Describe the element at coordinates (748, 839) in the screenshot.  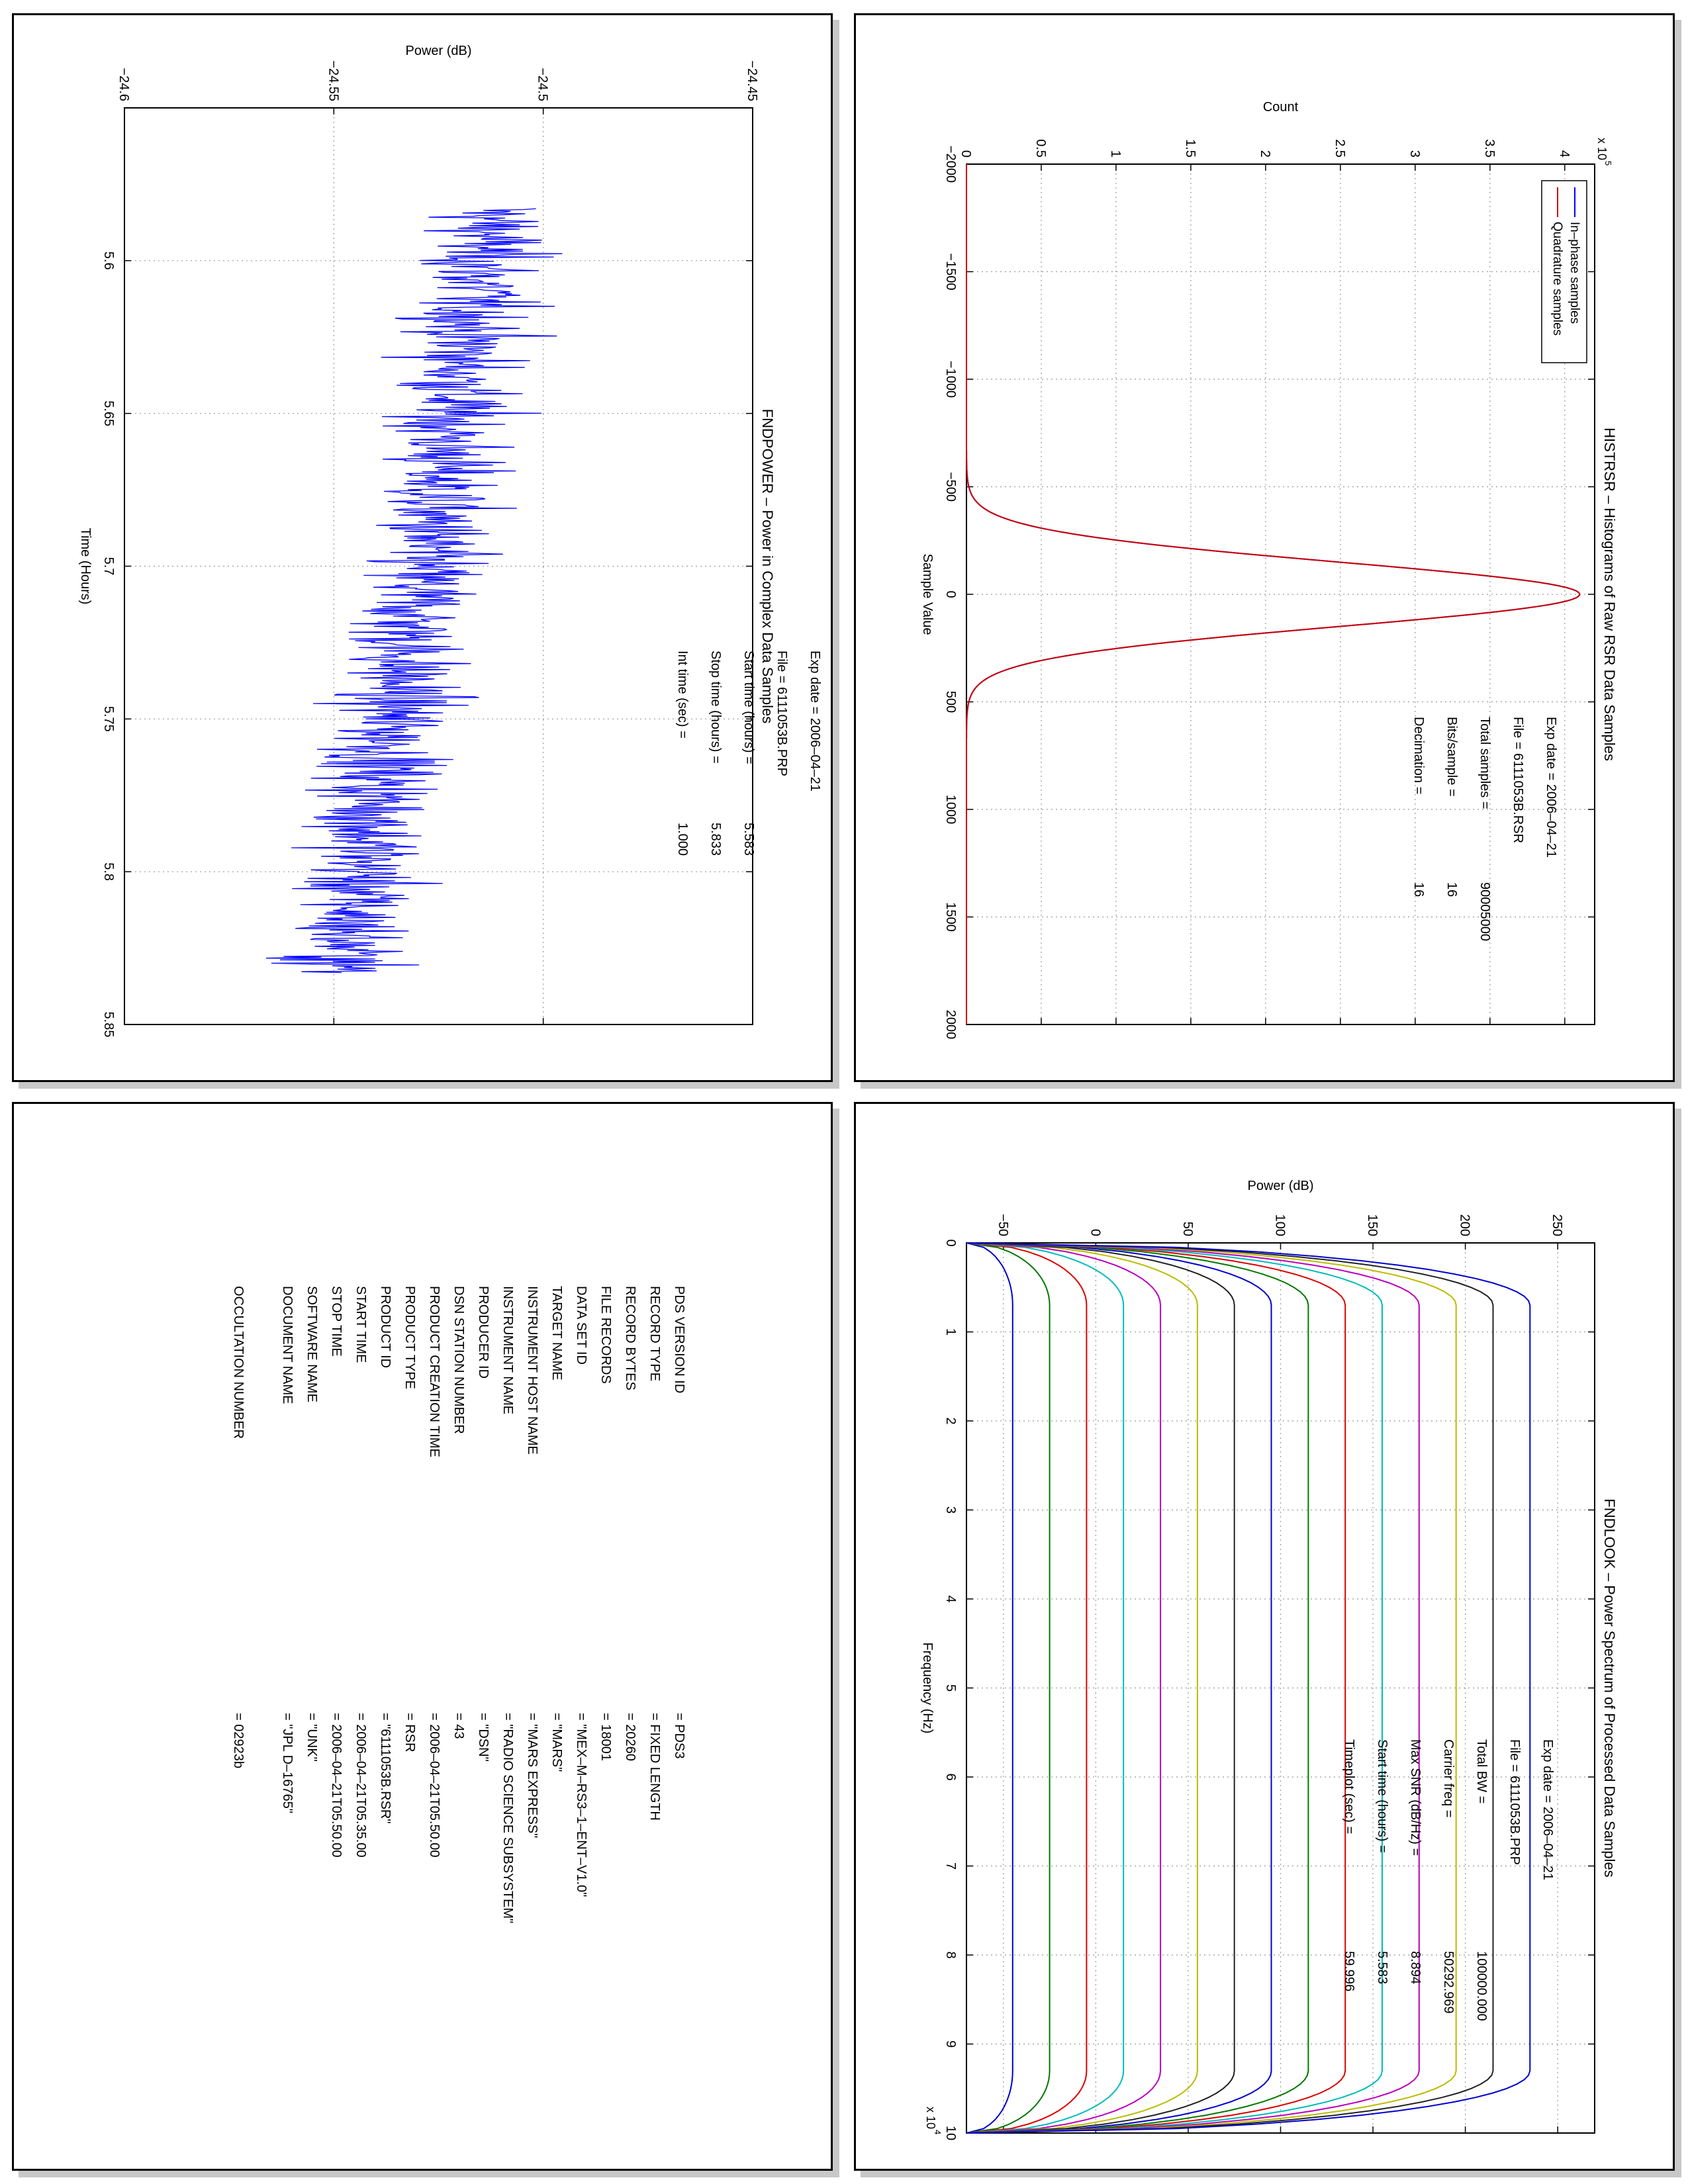
I see `info-value: 5.583` at that location.